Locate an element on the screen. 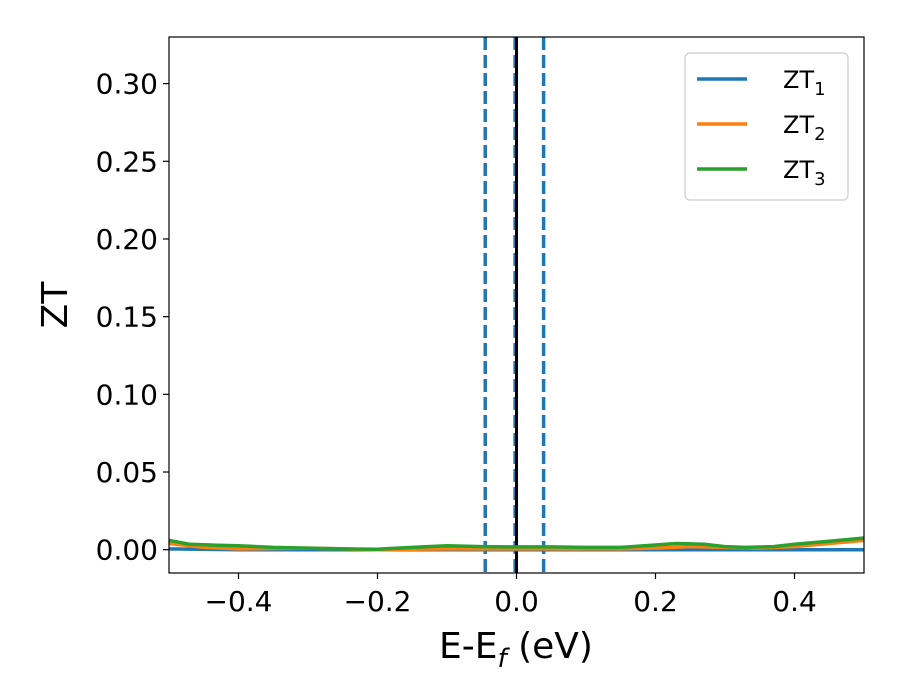 Image resolution: width=900 pixels, height=700 pixels. x-tick-label: 0.0 is located at coordinates (516, 601).